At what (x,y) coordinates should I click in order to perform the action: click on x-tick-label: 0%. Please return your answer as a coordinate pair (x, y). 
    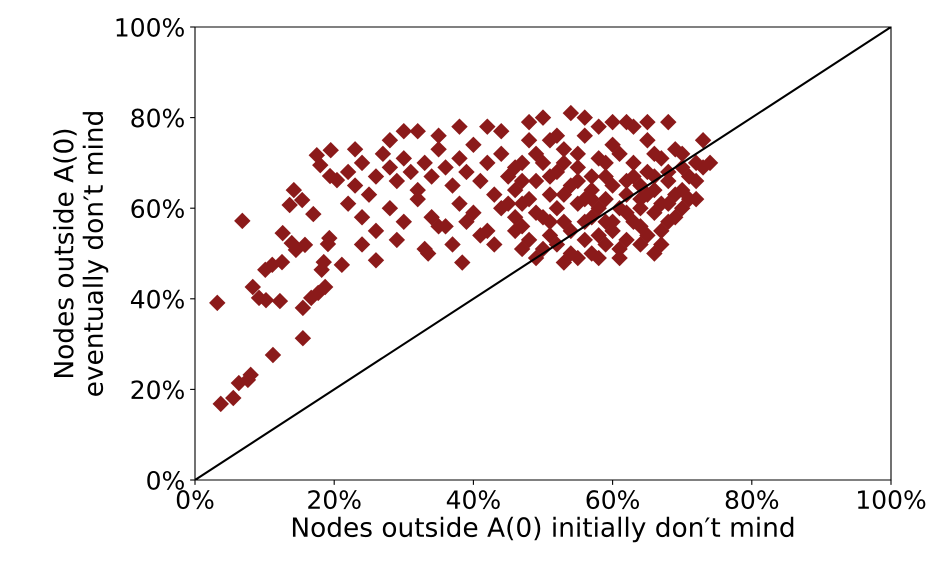
    Looking at the image, I should click on (195, 500).